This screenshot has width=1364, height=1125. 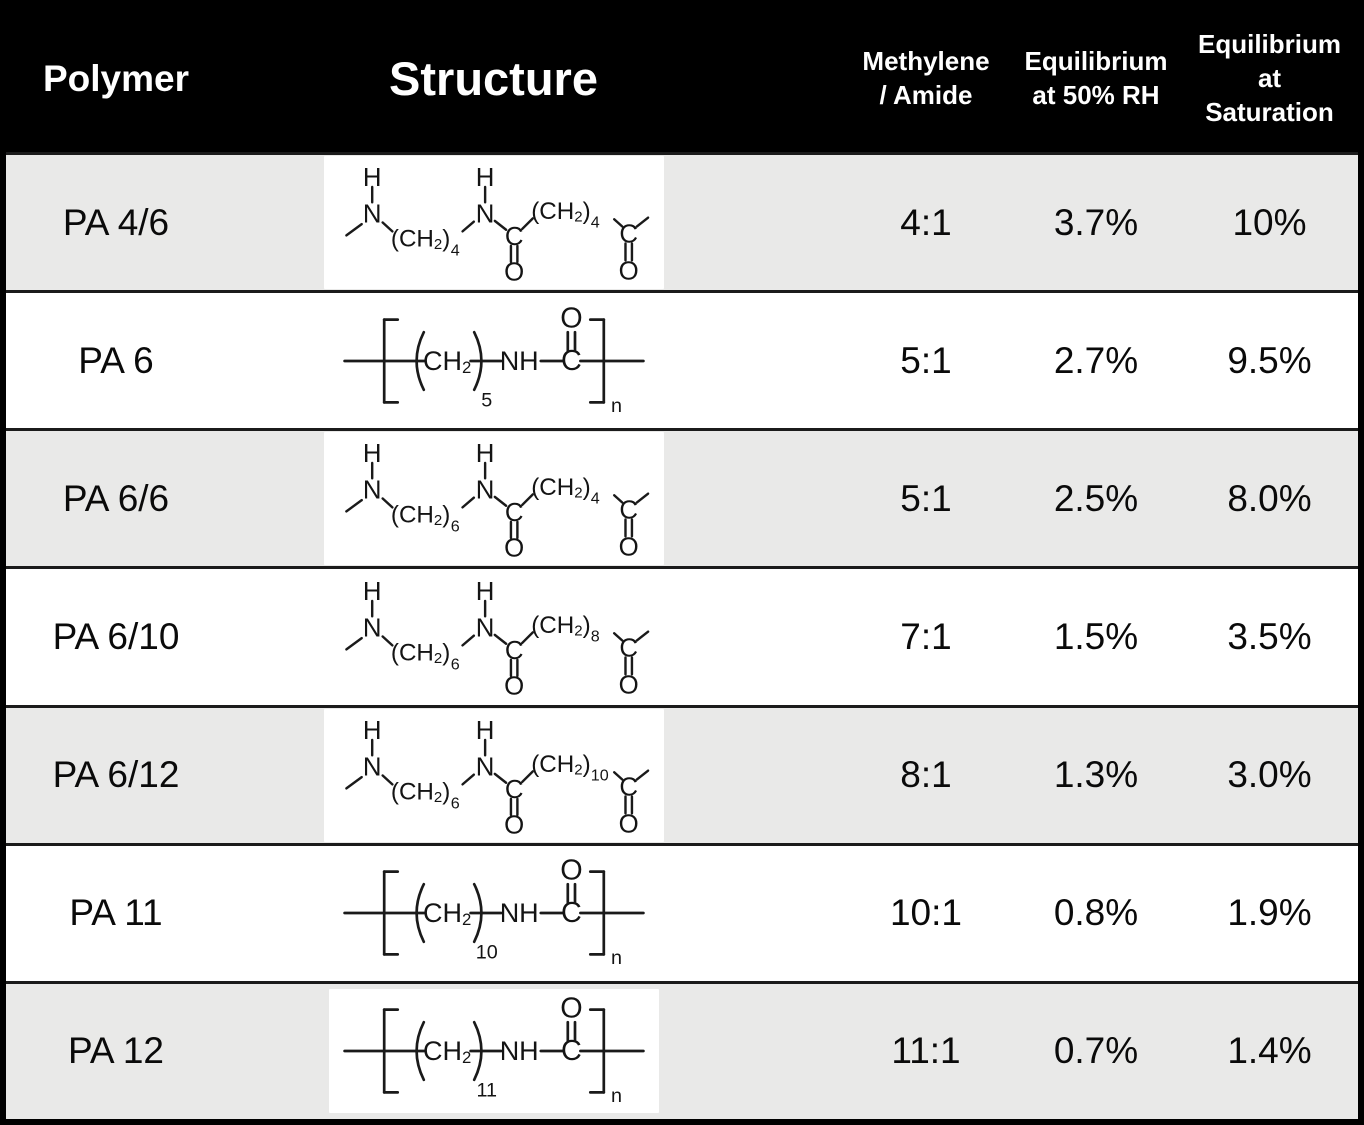 I want to click on equilibrium-50rh-value: 0.7%, so click(x=1096, y=1051).